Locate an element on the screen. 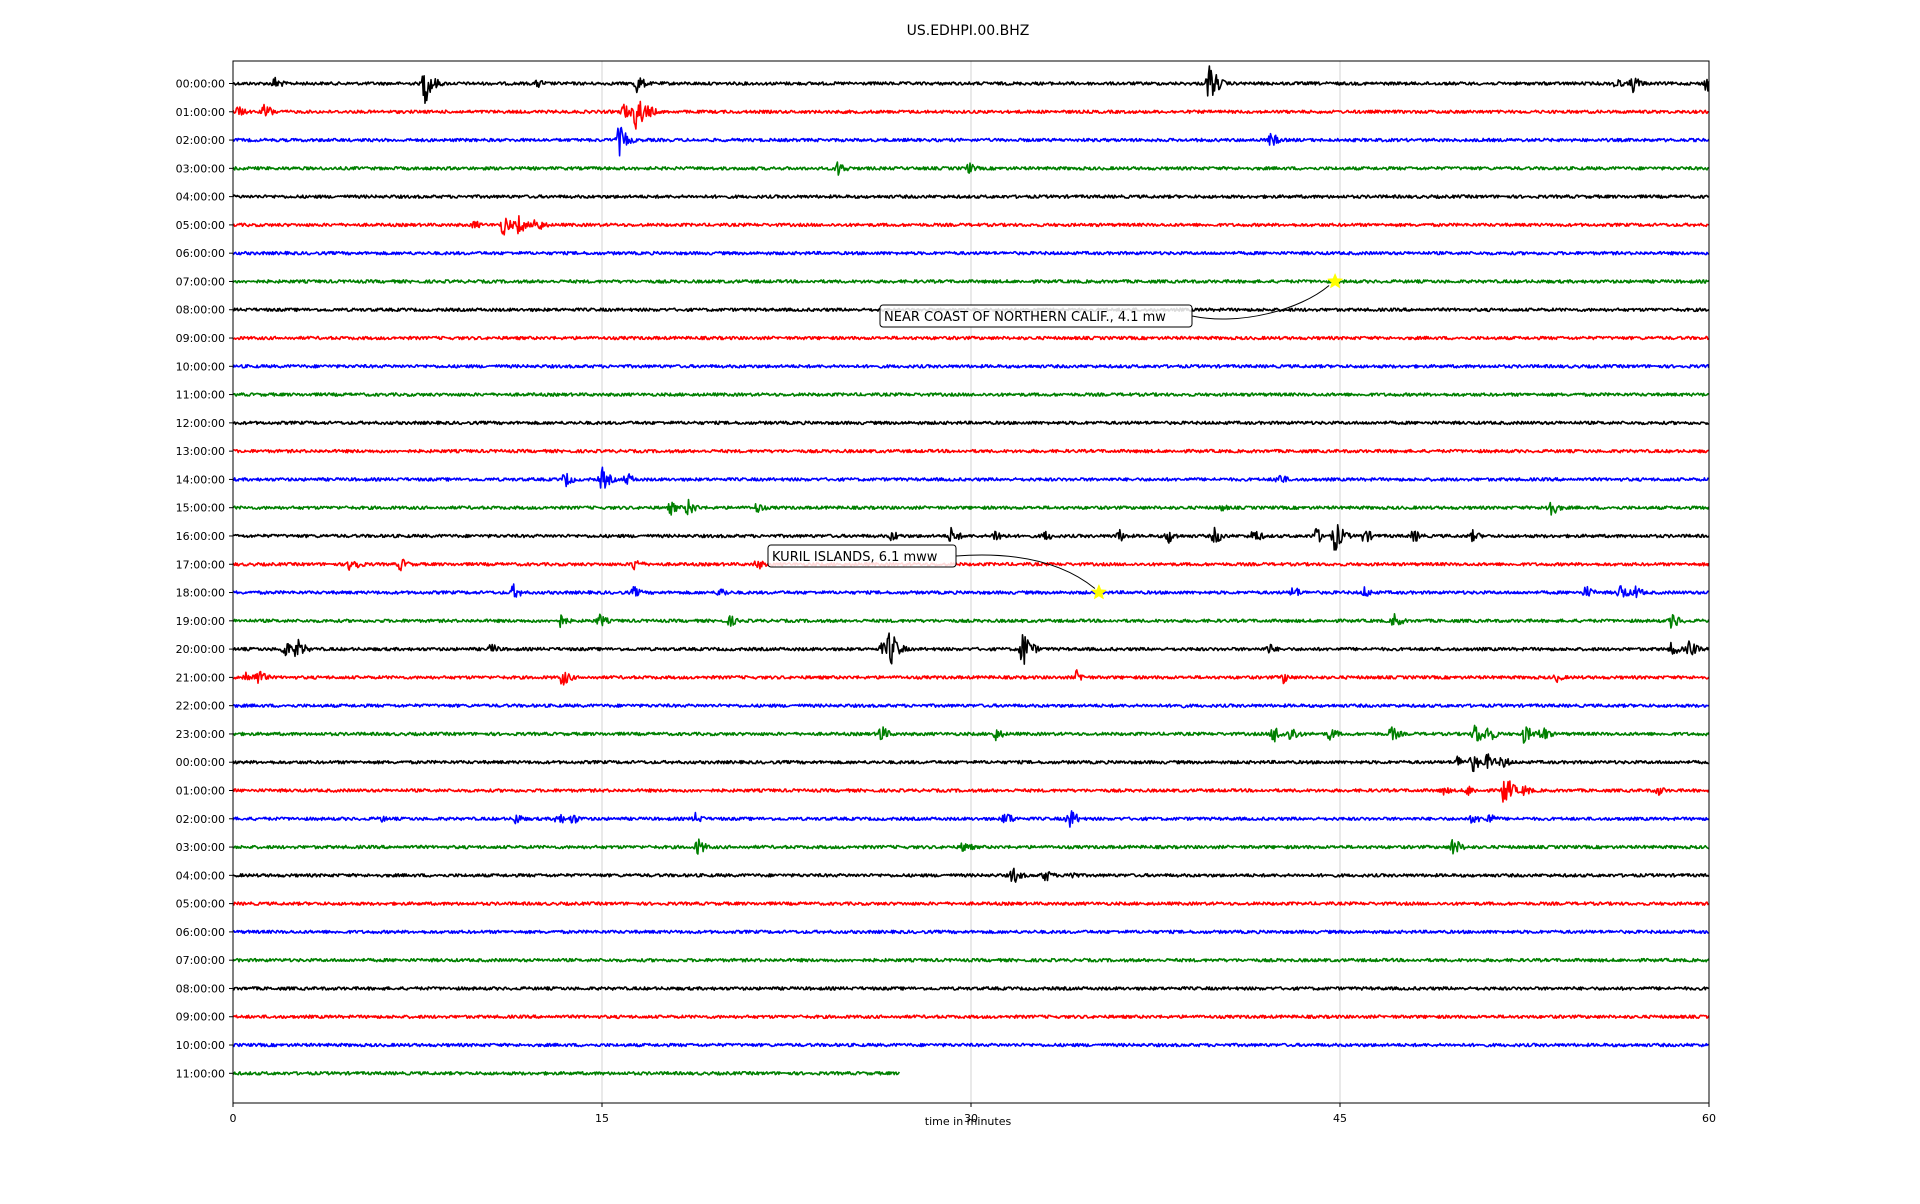 The height and width of the screenshot is (1204, 1920). row-time-label: 23:00:00 is located at coordinates (200, 734).